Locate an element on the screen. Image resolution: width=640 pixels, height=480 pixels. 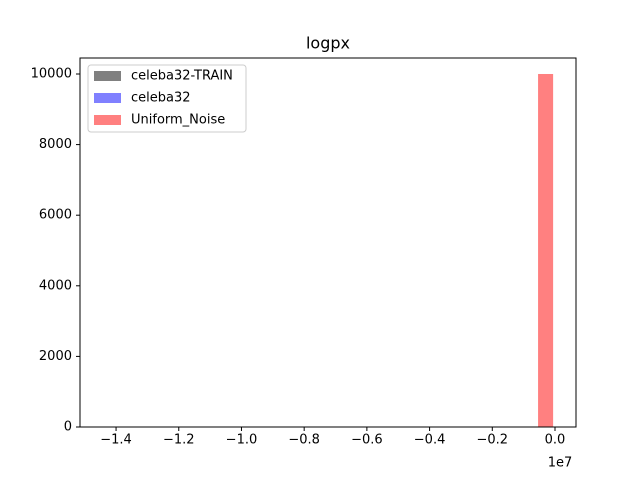
y-tick-label: 0 is located at coordinates (68, 427).